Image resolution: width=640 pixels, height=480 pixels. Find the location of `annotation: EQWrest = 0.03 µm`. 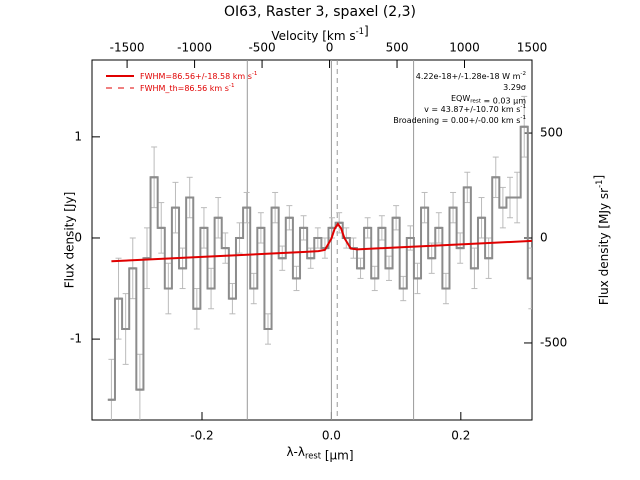

annotation: EQWrest = 0.03 µm is located at coordinates (488, 99).